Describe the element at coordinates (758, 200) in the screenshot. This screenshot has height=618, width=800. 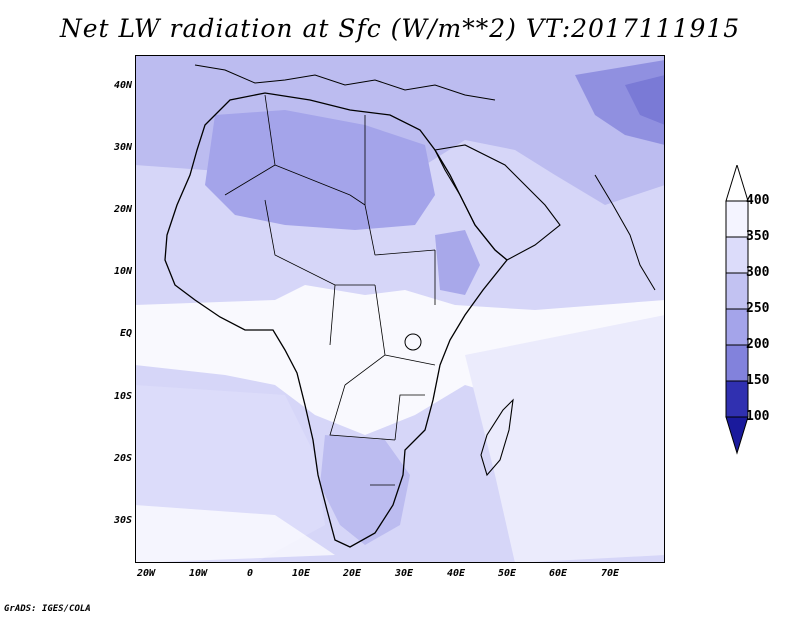
I see `legend-label-400: 400` at that location.